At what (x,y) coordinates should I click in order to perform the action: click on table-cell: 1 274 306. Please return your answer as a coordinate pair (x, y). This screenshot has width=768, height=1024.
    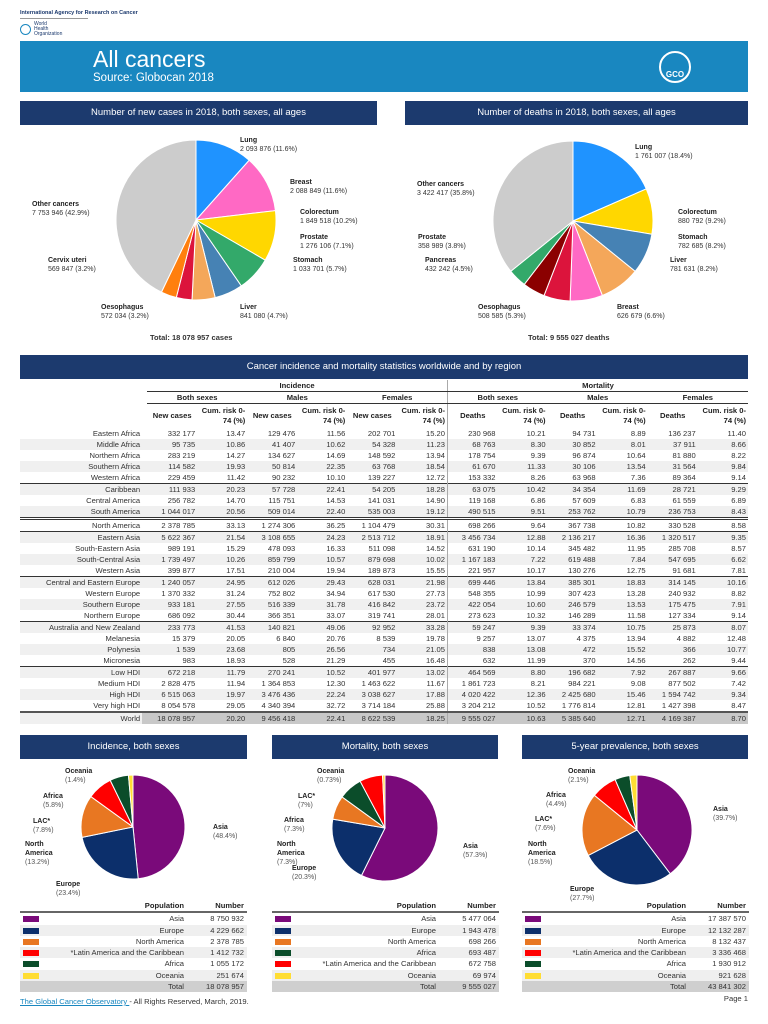
    Looking at the image, I should click on (272, 523).